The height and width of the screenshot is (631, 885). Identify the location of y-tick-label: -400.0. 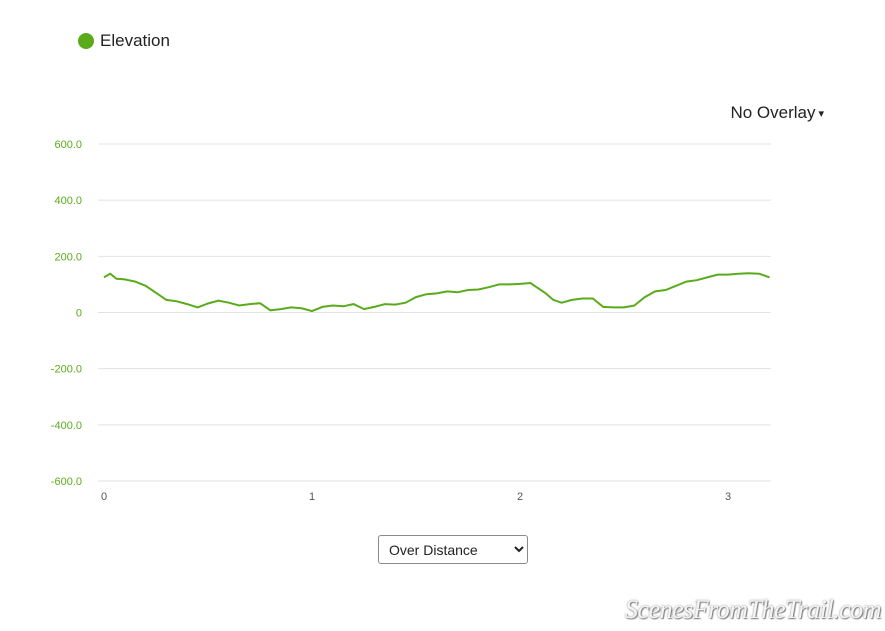
(66, 426).